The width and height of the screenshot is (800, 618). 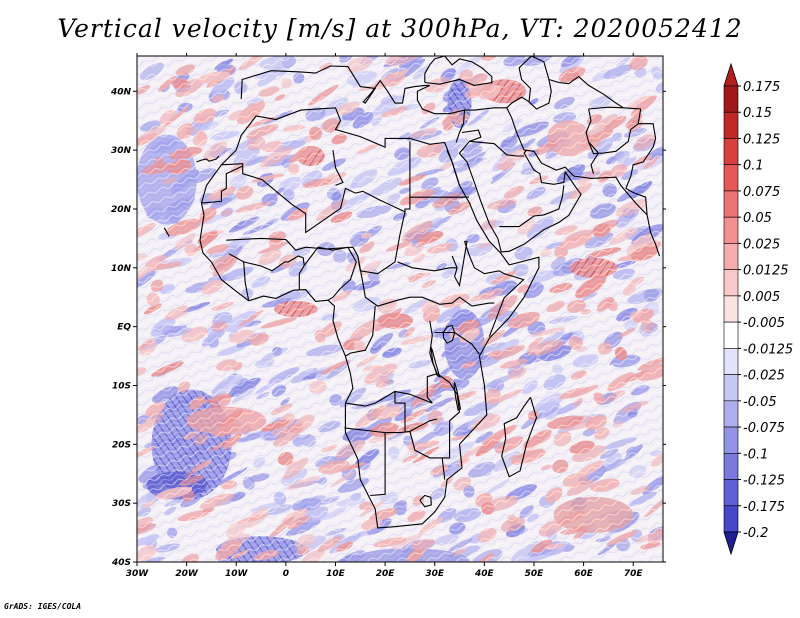 I want to click on pakistan-india, so click(x=641, y=156).